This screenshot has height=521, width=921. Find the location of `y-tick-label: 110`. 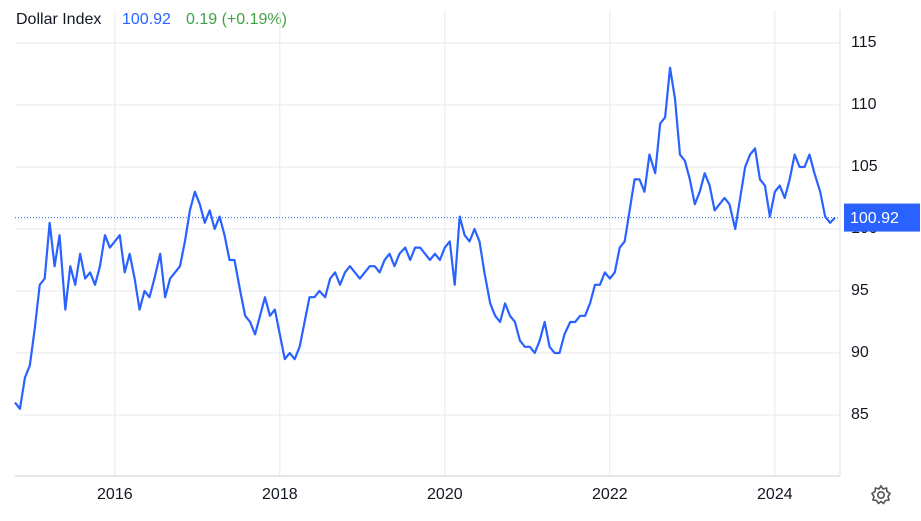

y-tick-label: 110 is located at coordinates (864, 104).